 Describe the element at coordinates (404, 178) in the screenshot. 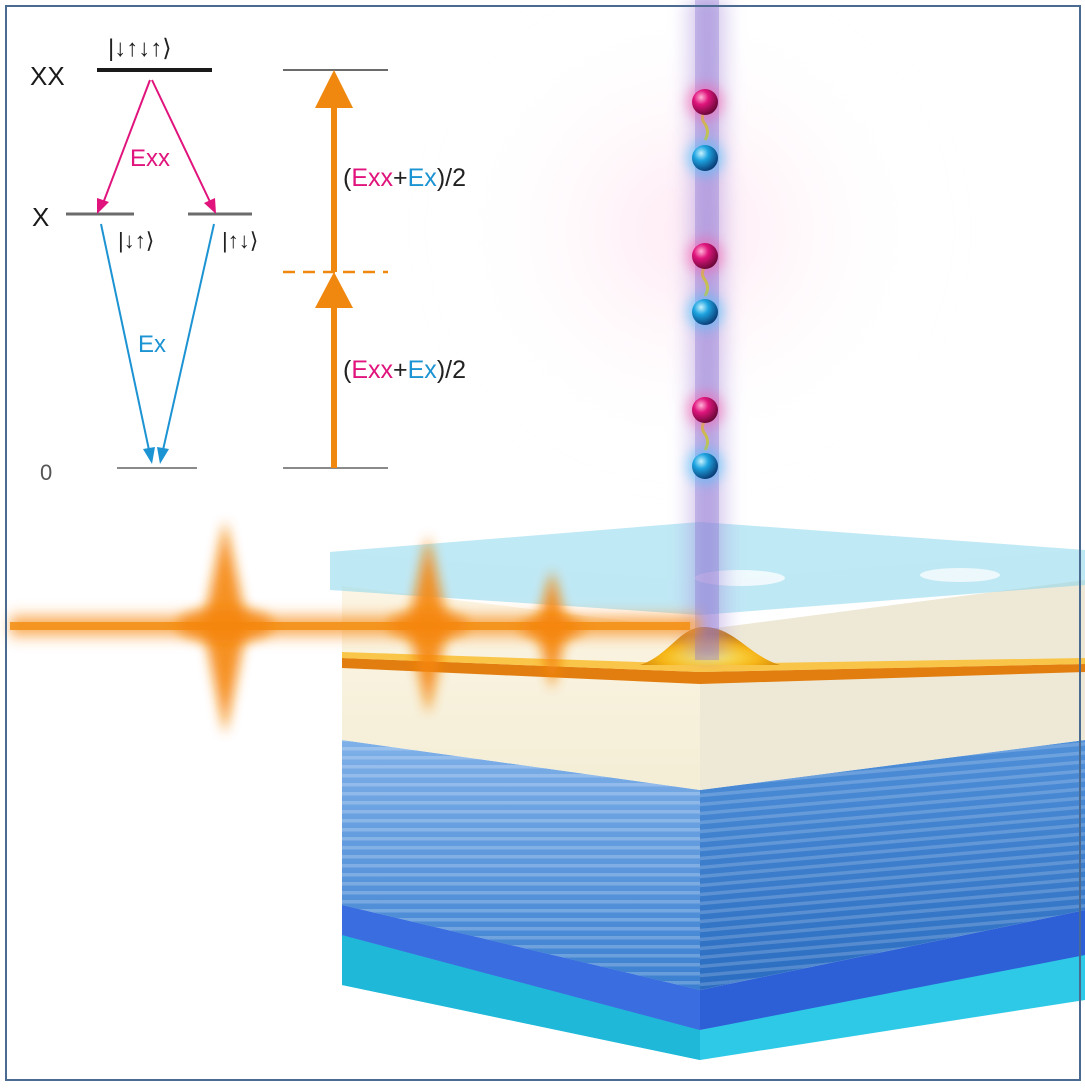

I see `tpa-upper-label: (Exx+Ex)/2` at that location.